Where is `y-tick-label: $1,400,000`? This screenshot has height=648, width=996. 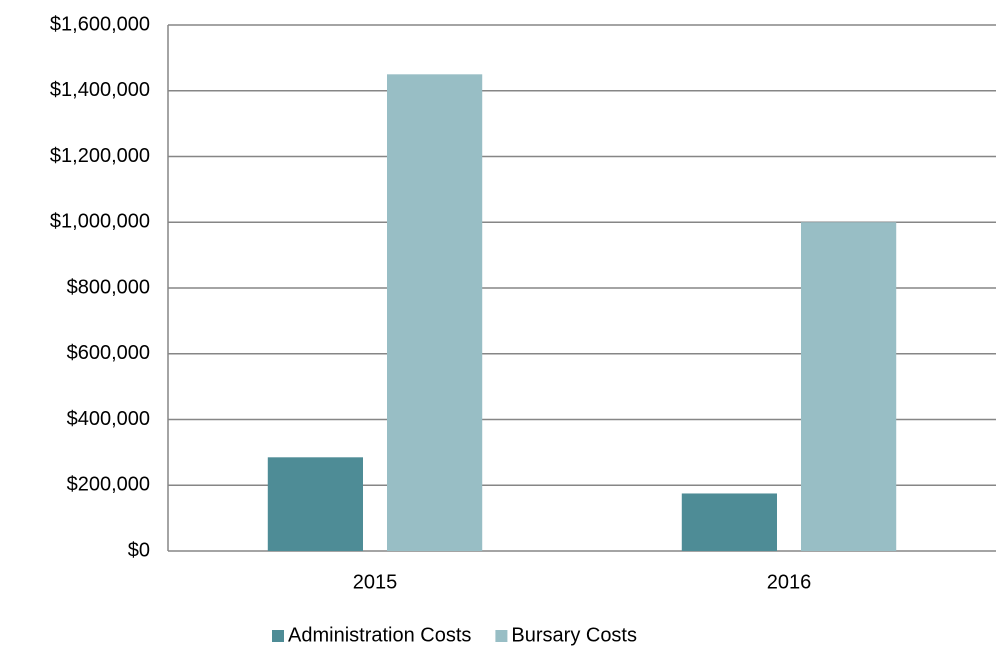
y-tick-label: $1,400,000 is located at coordinates (100, 90).